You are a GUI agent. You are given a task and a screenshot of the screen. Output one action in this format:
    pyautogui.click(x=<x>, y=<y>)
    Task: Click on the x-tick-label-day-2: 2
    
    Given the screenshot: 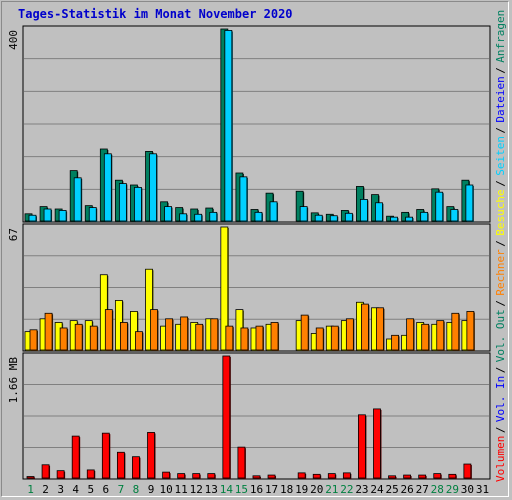 What is the action you would take?
    pyautogui.click(x=45, y=489)
    